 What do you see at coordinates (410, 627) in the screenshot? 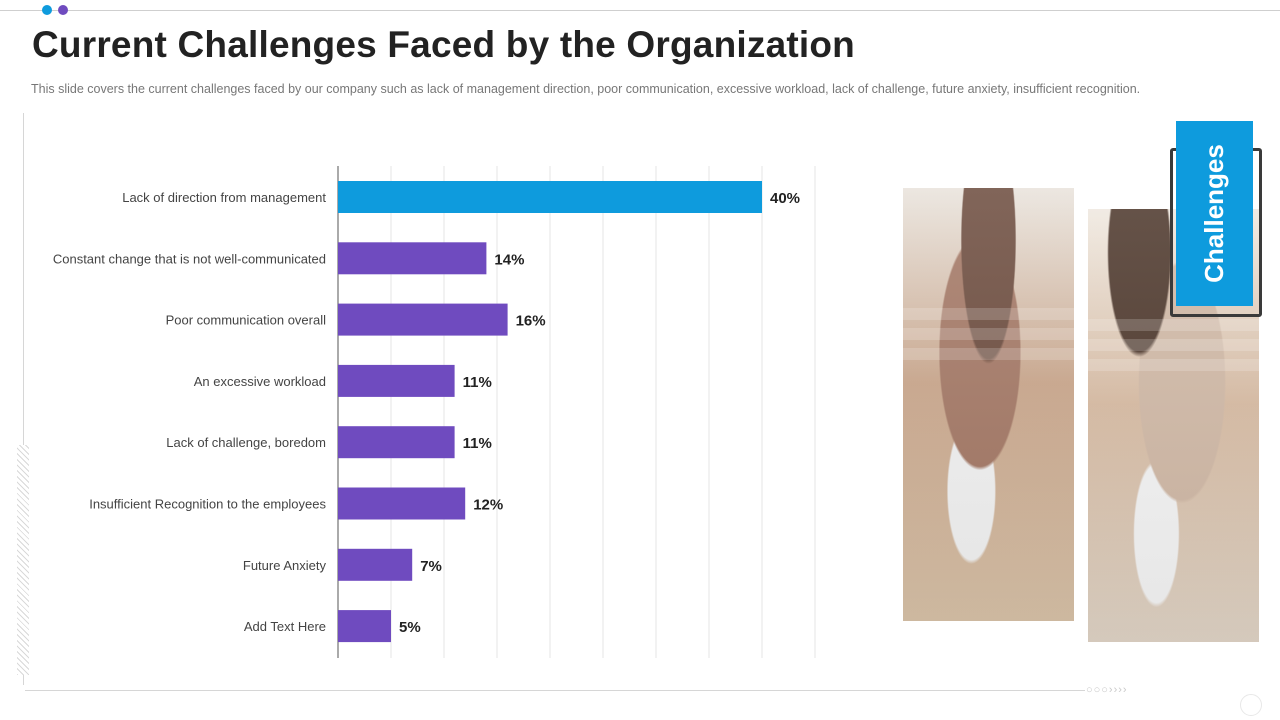
I see `value-label: 5%` at bounding box center [410, 627].